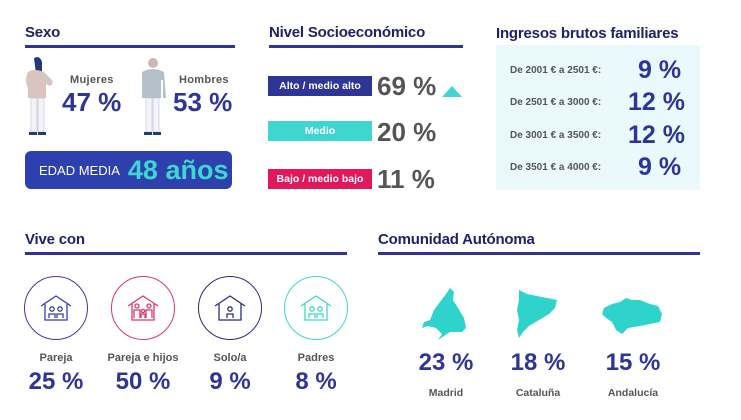 The width and height of the screenshot is (741, 420). Describe the element at coordinates (143, 308) in the screenshot. I see `house-family-icon` at that location.